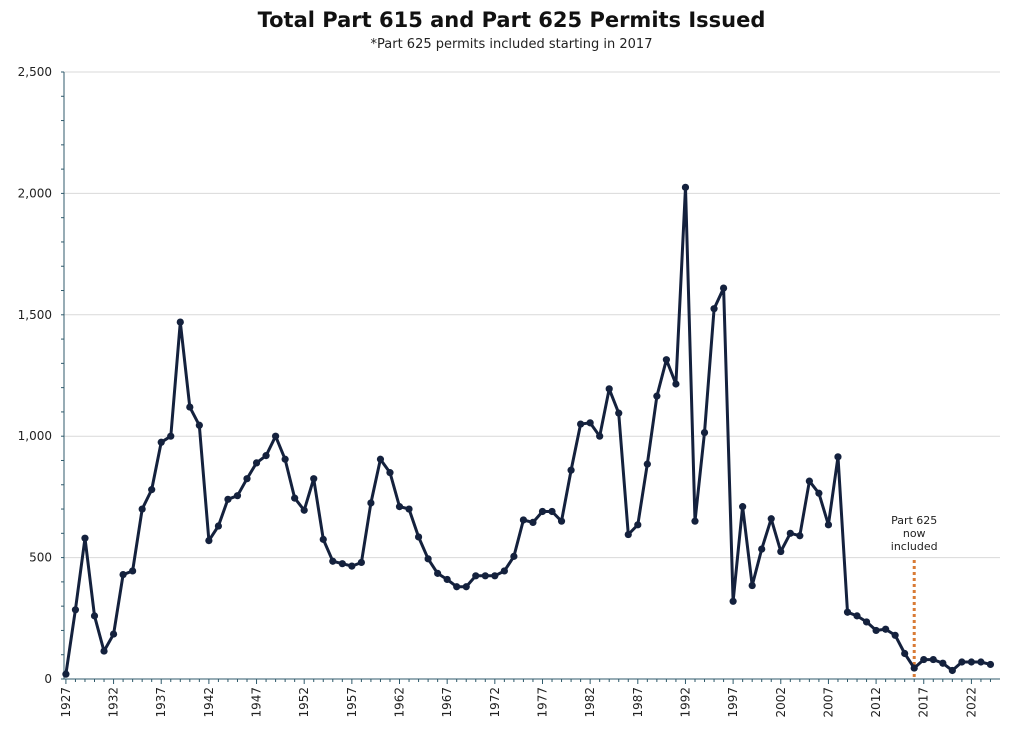 This screenshot has width=1023, height=745. Describe the element at coordinates (209, 702) in the screenshot. I see `x-tick-label: 1942` at that location.